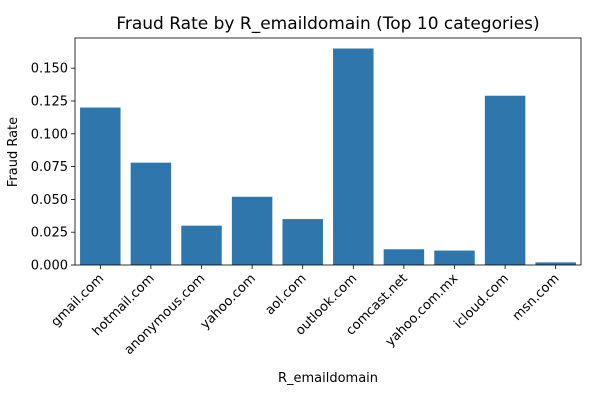 Image resolution: width=600 pixels, height=400 pixels. I want to click on y-axis: 0.000 0.025 0.050 0.075 0.100 0.125 0.150, so click(53, 168).